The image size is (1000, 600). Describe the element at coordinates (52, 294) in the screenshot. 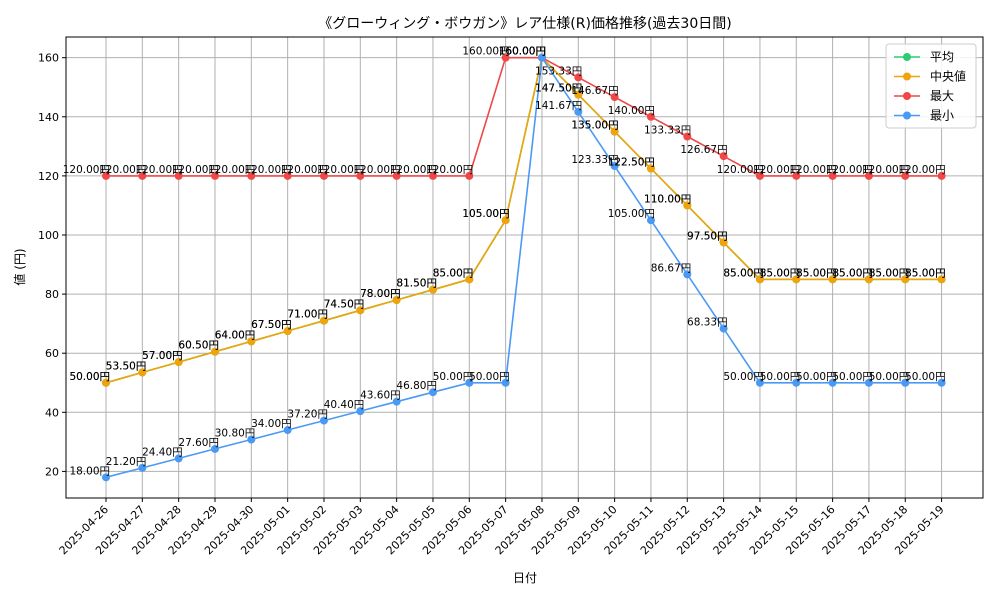

I see `y-tick-label: 80` at that location.